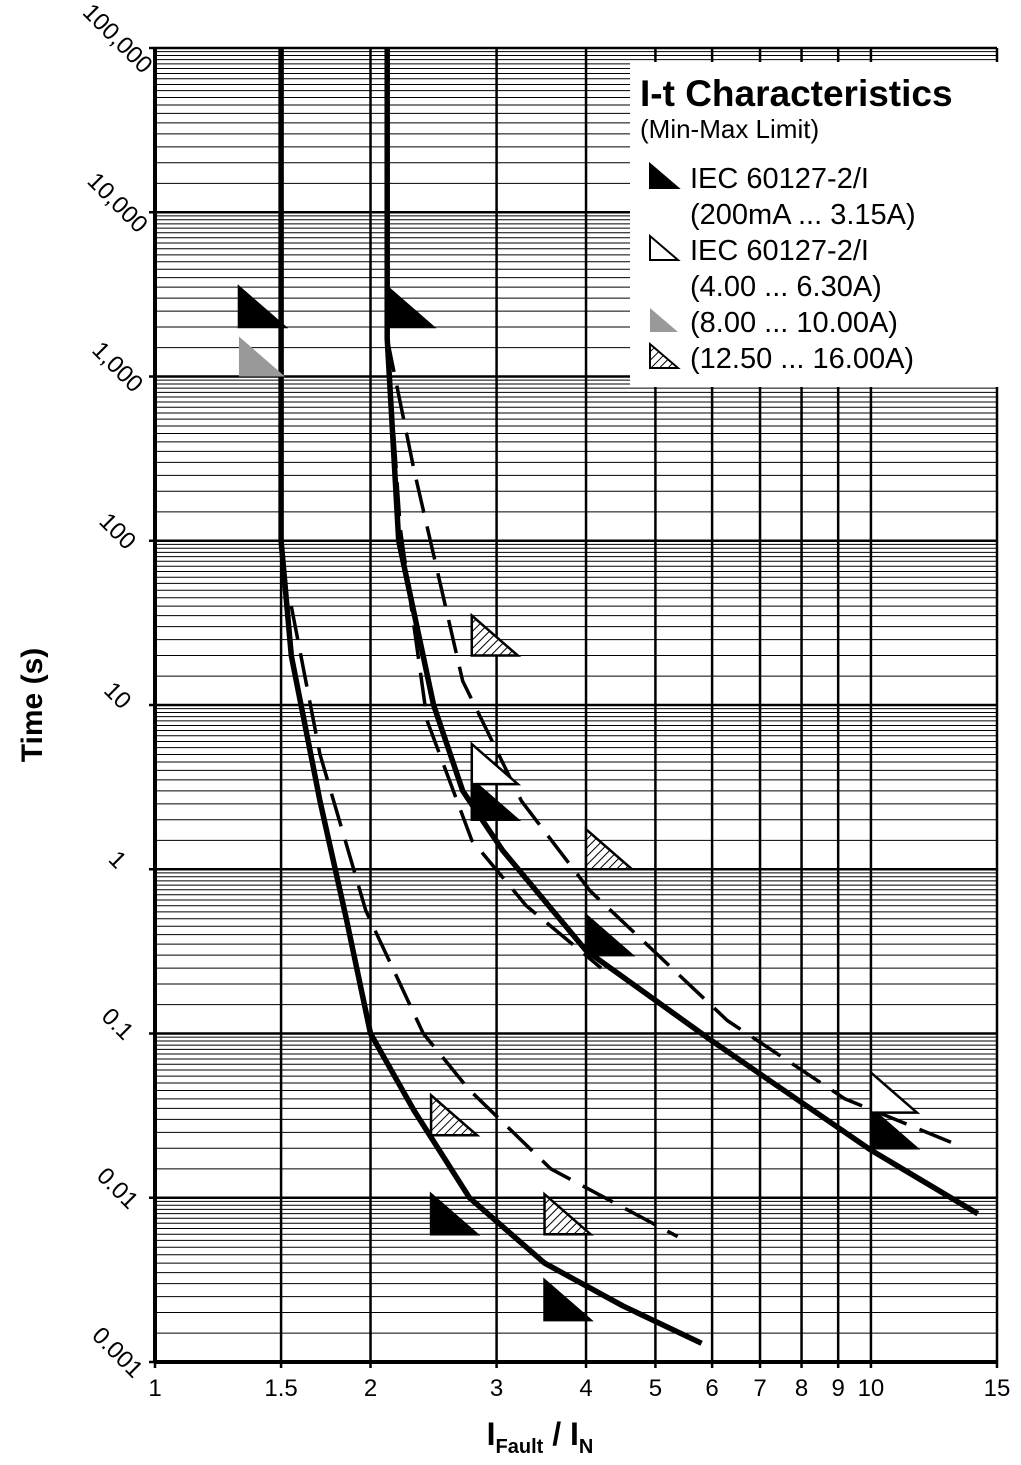  I want to click on x-label-subscript: N, so click(586, 1447).